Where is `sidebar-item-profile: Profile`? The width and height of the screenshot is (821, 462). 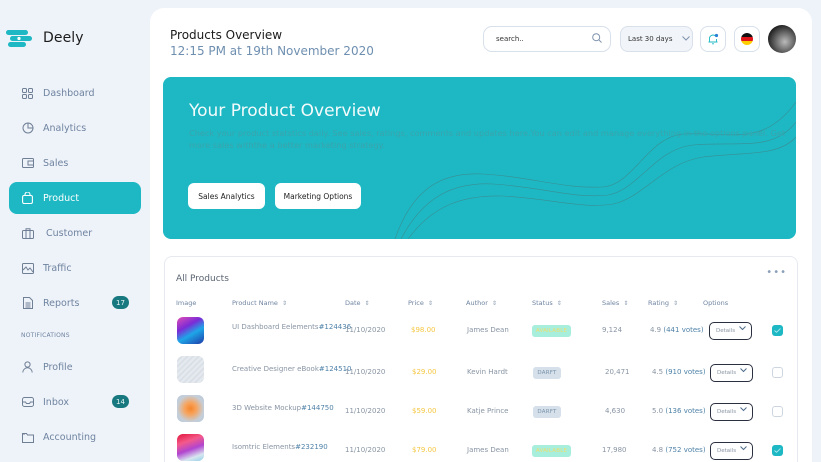
sidebar-item-profile: Profile is located at coordinates (75, 367).